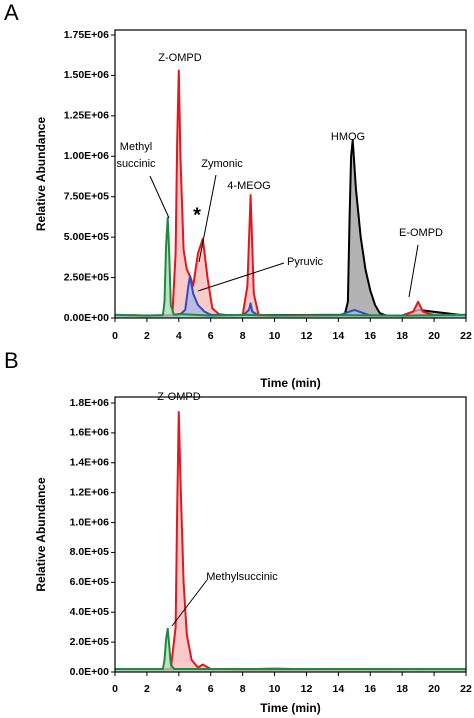  I want to click on y-tick-label: 1.6E+06, so click(90, 433).